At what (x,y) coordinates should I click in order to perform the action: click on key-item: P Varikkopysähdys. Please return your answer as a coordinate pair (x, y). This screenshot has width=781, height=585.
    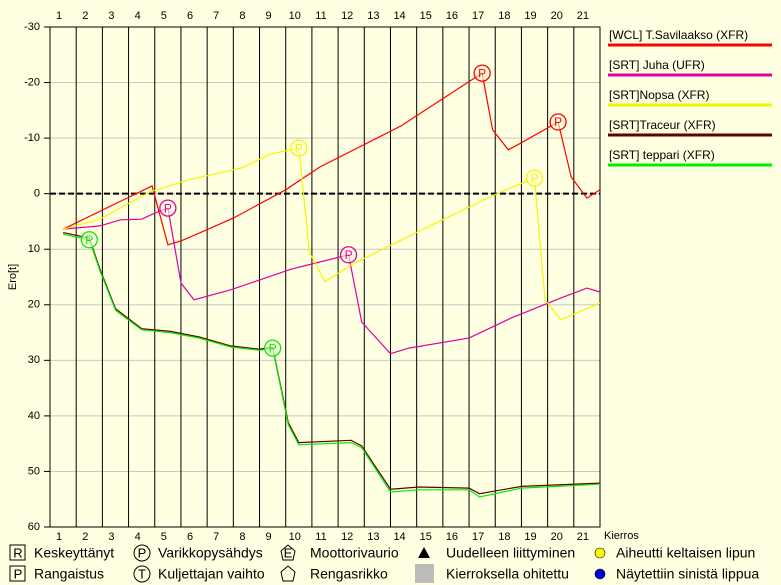
    Looking at the image, I should click on (198, 553).